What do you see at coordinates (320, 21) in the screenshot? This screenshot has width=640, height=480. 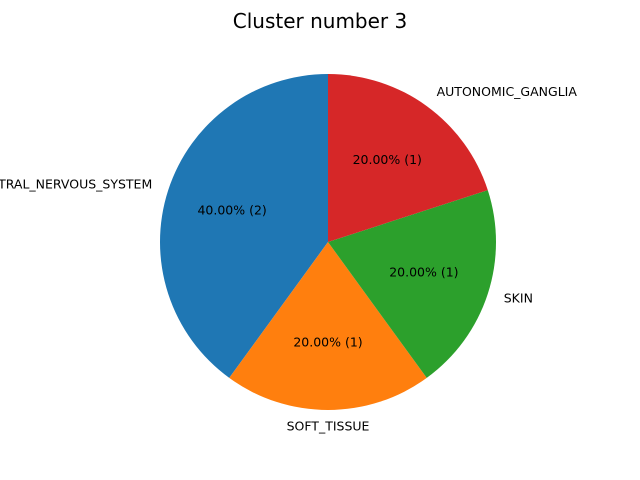 I see `chart-title: Cluster number 3` at bounding box center [320, 21].